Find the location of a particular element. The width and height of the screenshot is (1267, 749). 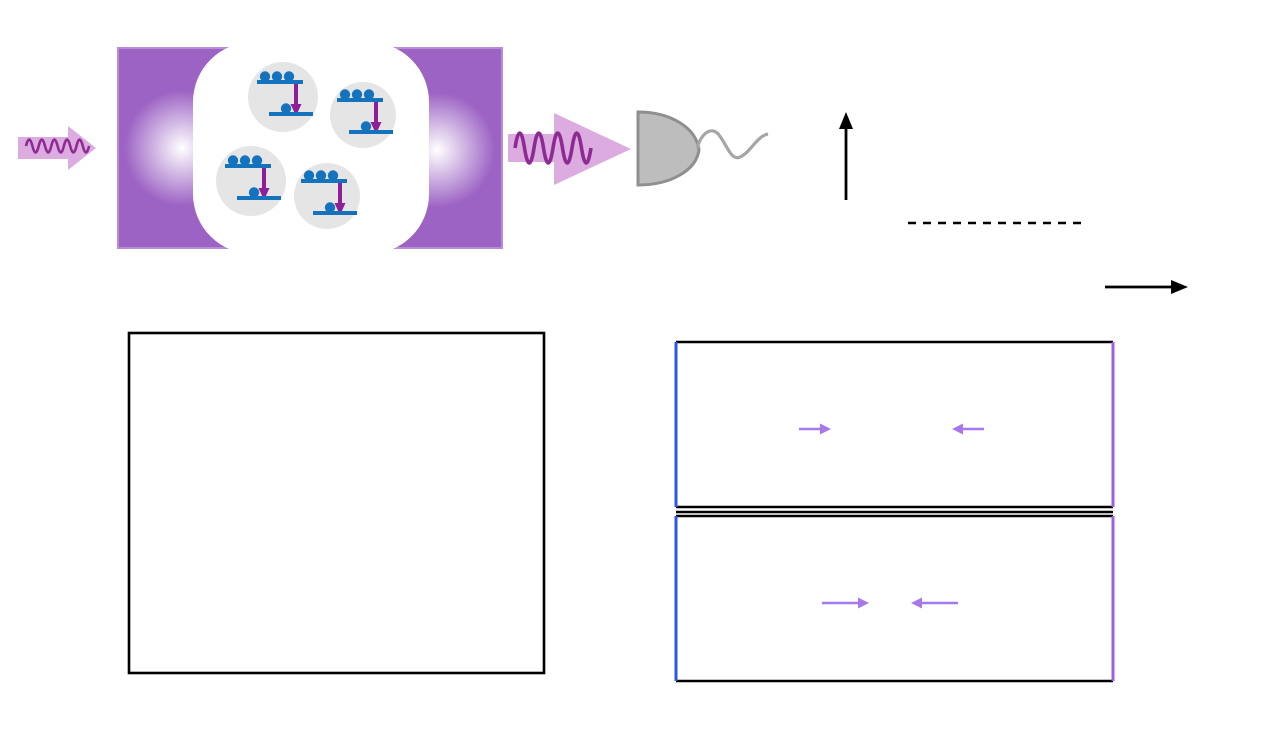

panel-b-schematic is located at coordinates (1013, 203).